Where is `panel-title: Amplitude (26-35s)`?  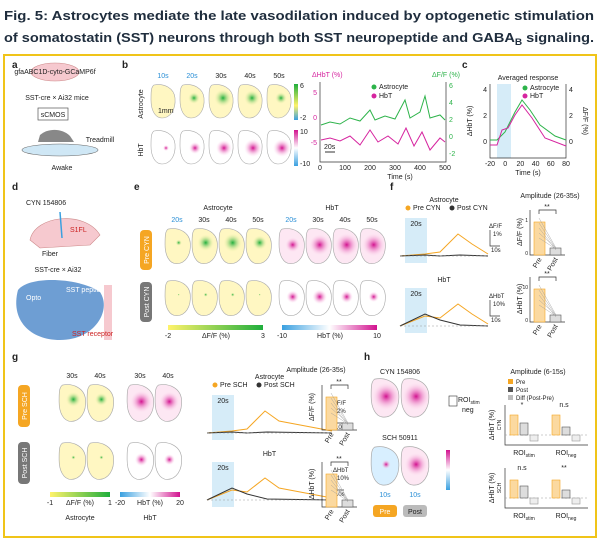 panel-title: Amplitude (26-35s) is located at coordinates (549, 196).